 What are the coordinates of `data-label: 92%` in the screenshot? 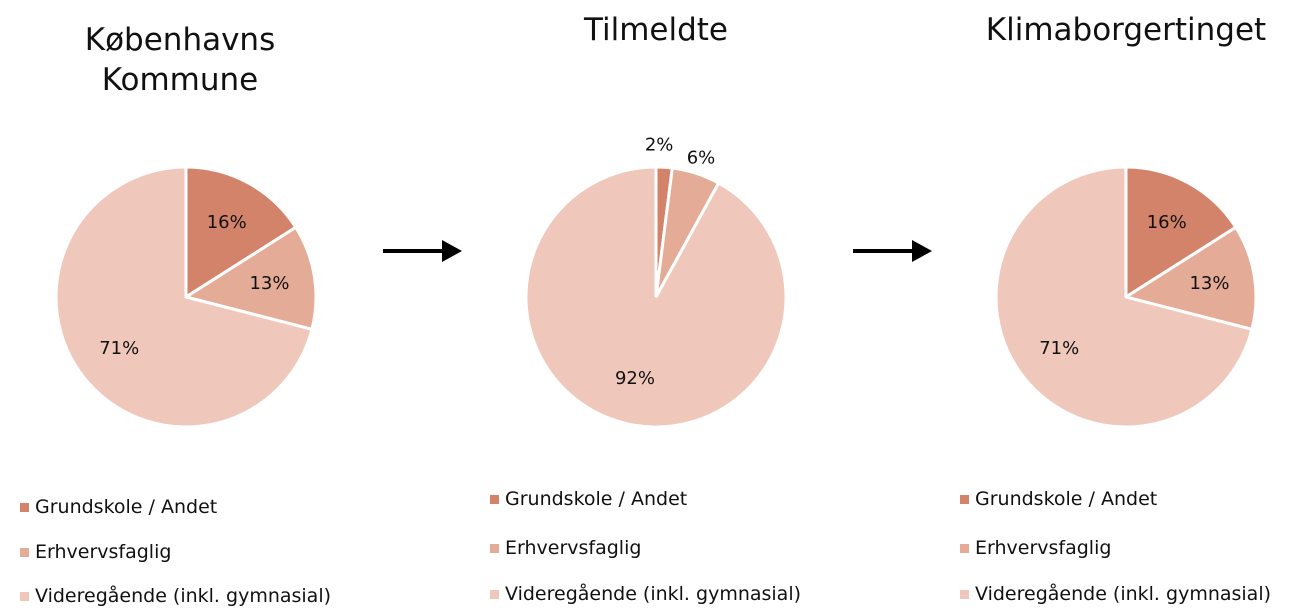 It's located at (635, 378).